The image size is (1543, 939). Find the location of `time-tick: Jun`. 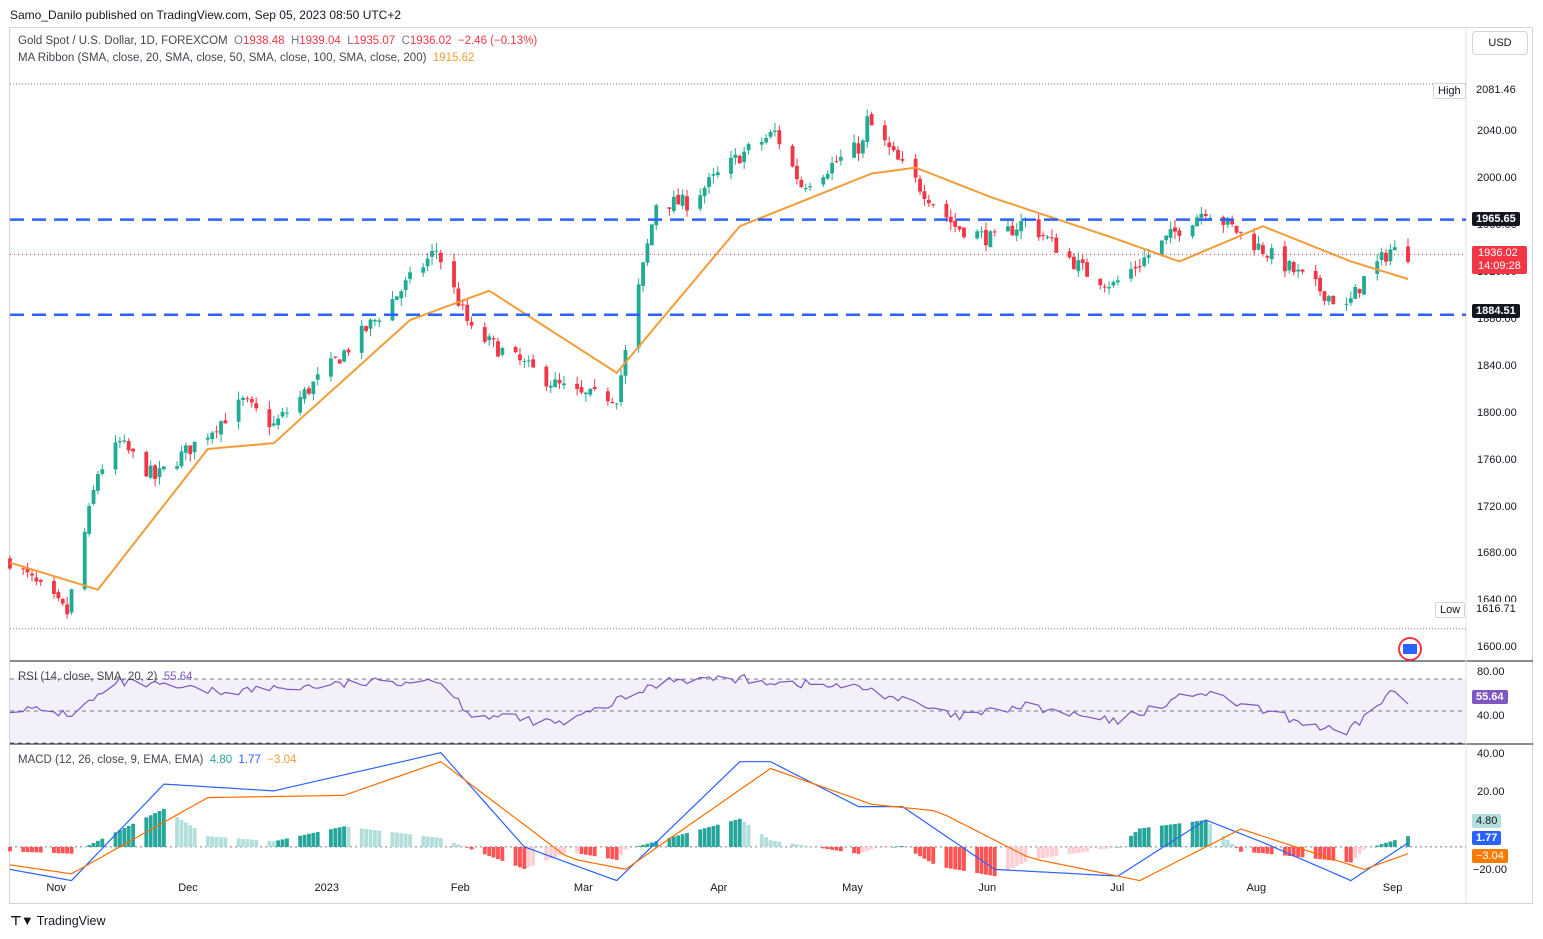

time-tick: Jun is located at coordinates (987, 888).